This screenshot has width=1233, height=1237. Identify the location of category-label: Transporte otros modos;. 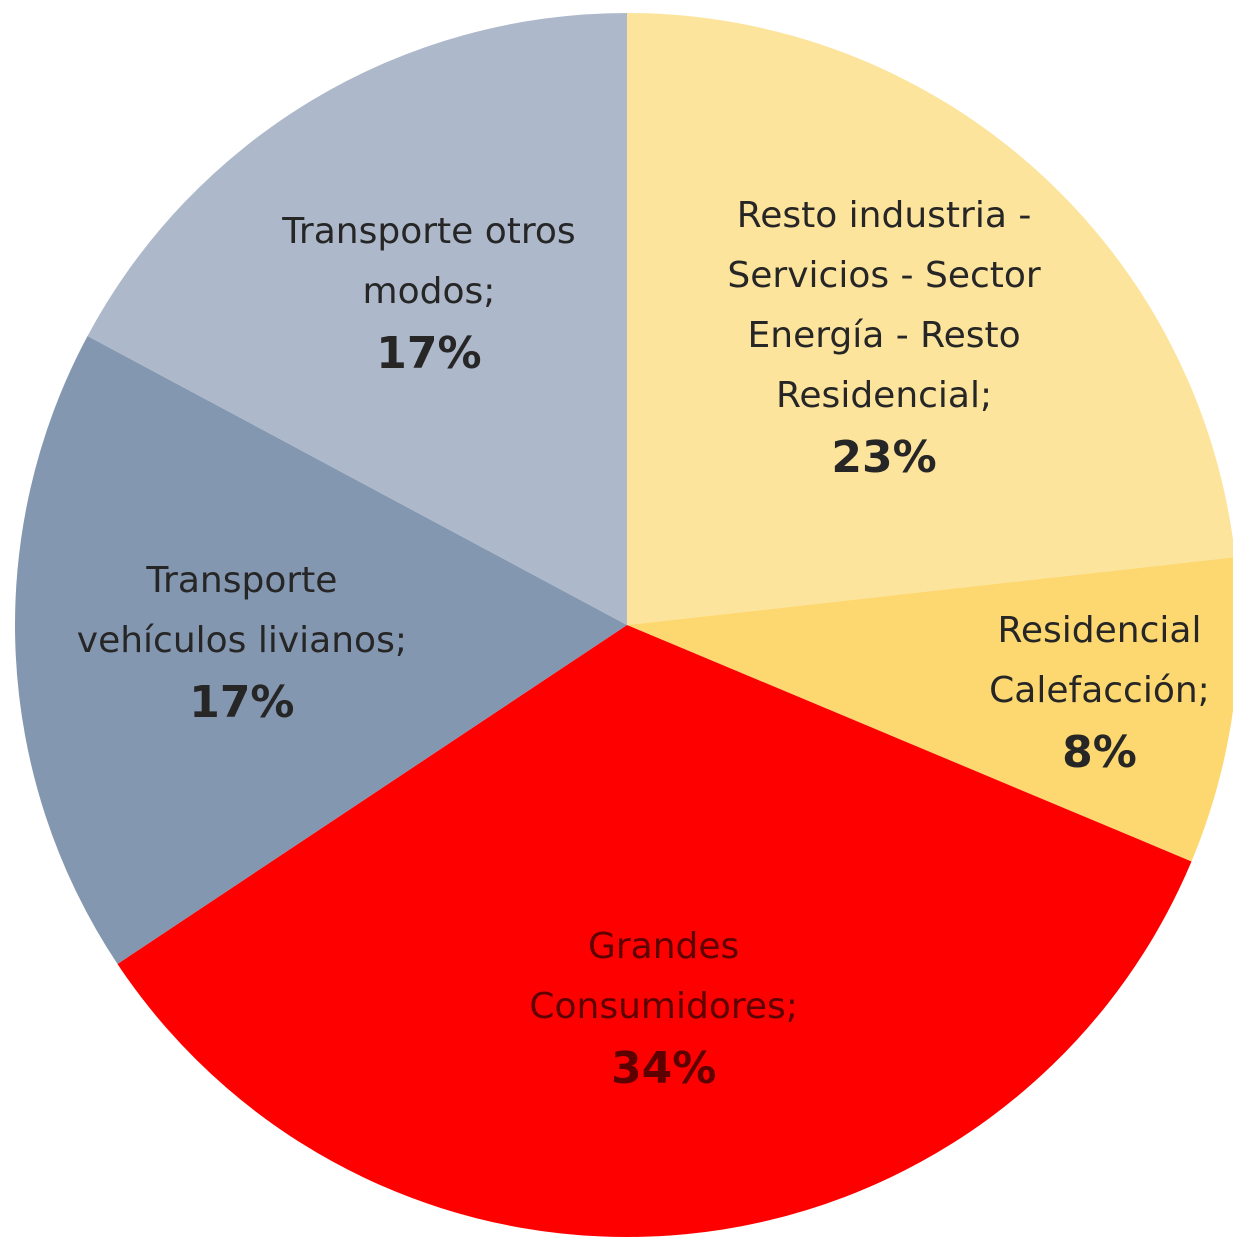
(429, 262).